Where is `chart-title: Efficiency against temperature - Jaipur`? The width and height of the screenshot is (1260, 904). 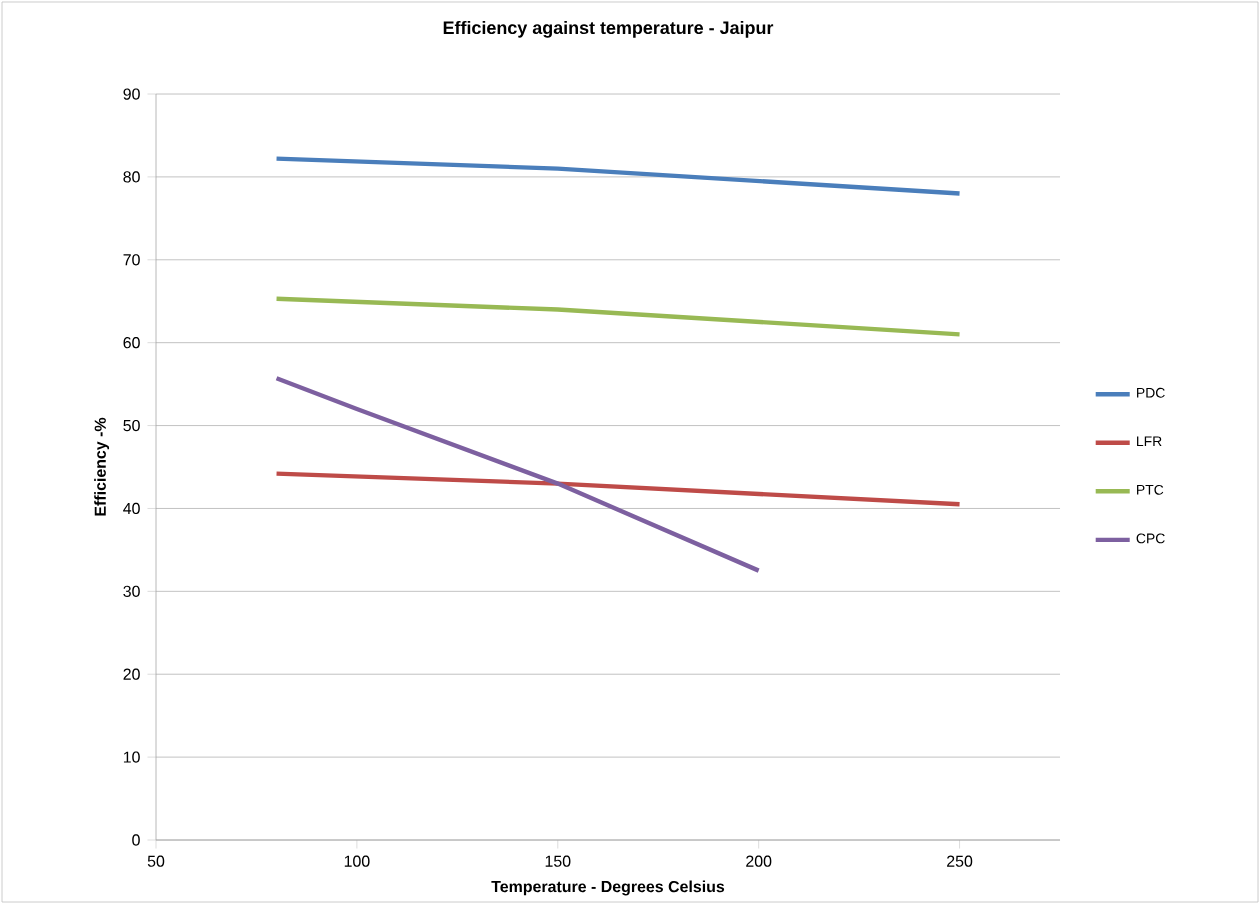 chart-title: Efficiency against temperature - Jaipur is located at coordinates (608, 29).